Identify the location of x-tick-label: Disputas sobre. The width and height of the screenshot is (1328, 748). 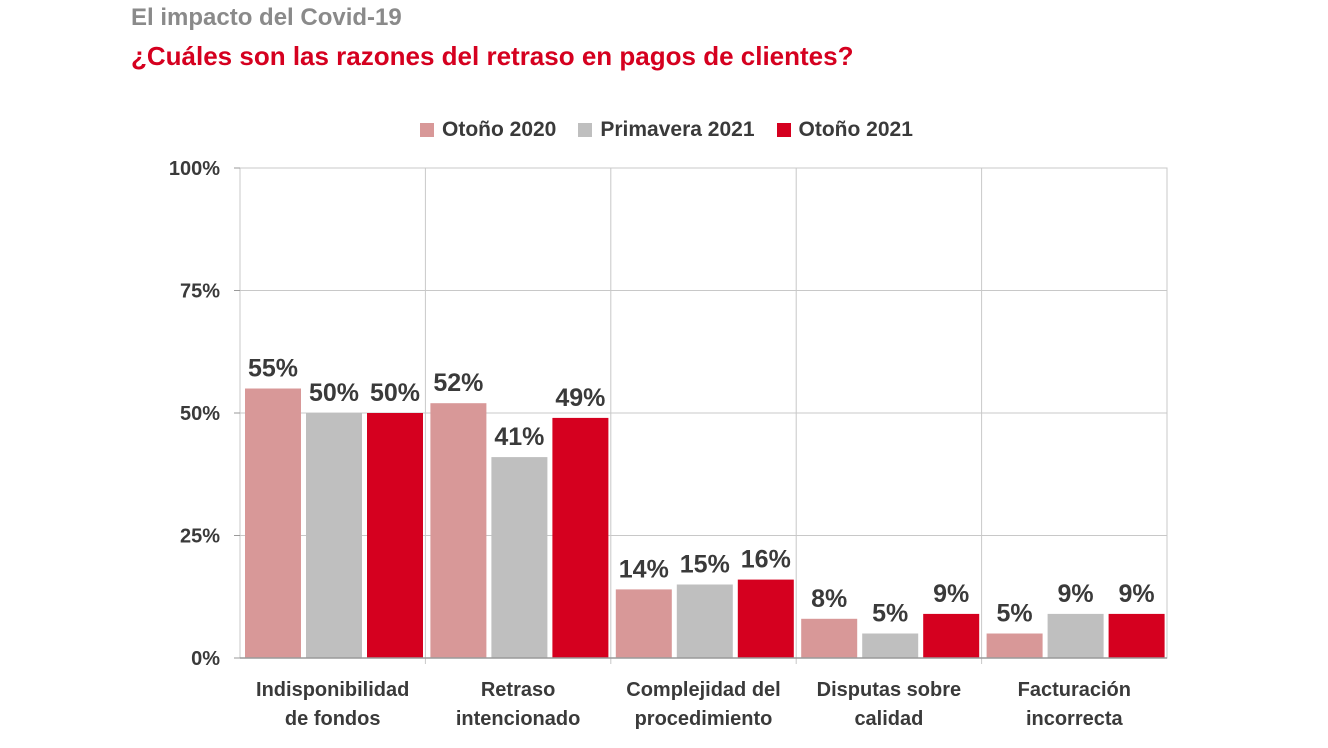
(889, 690).